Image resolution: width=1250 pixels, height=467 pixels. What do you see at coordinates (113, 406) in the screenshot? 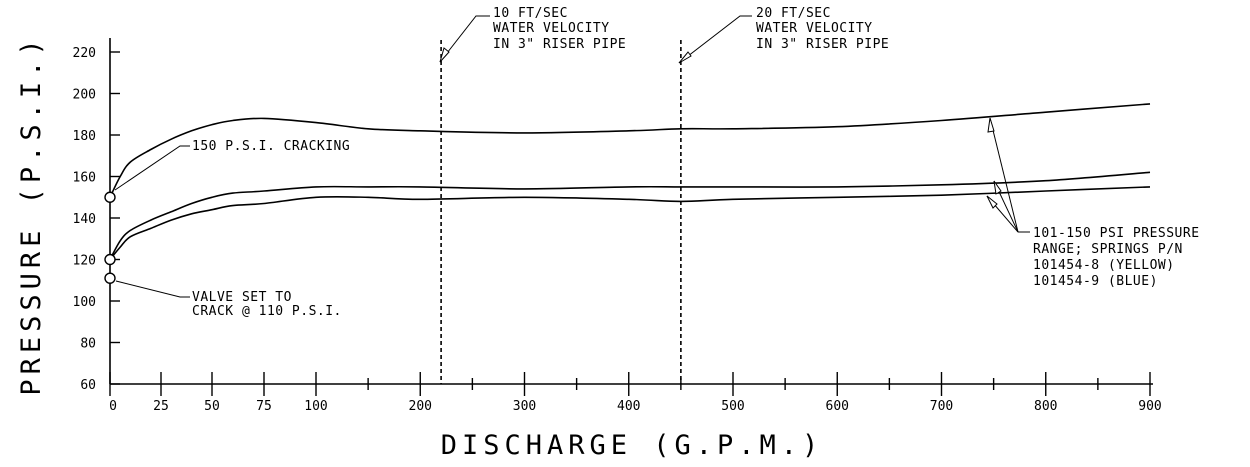
I see `x-tick-label: 0` at bounding box center [113, 406].